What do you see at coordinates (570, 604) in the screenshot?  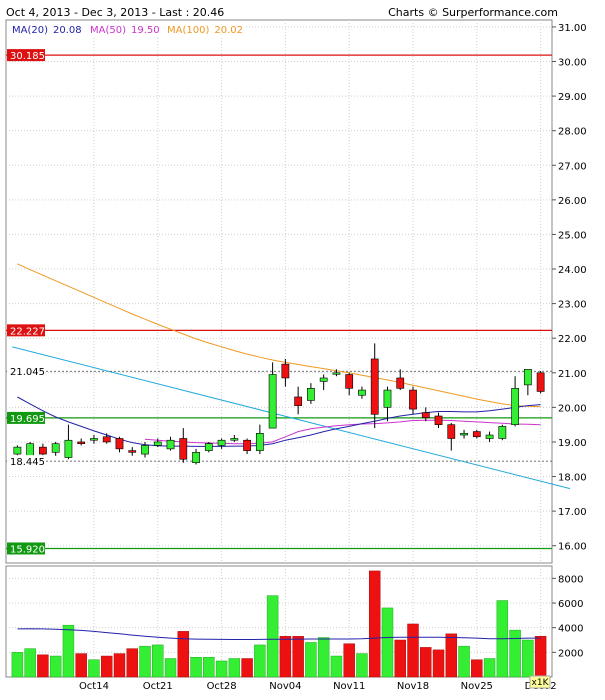 I see `volume-tick-label: 6000` at bounding box center [570, 604].